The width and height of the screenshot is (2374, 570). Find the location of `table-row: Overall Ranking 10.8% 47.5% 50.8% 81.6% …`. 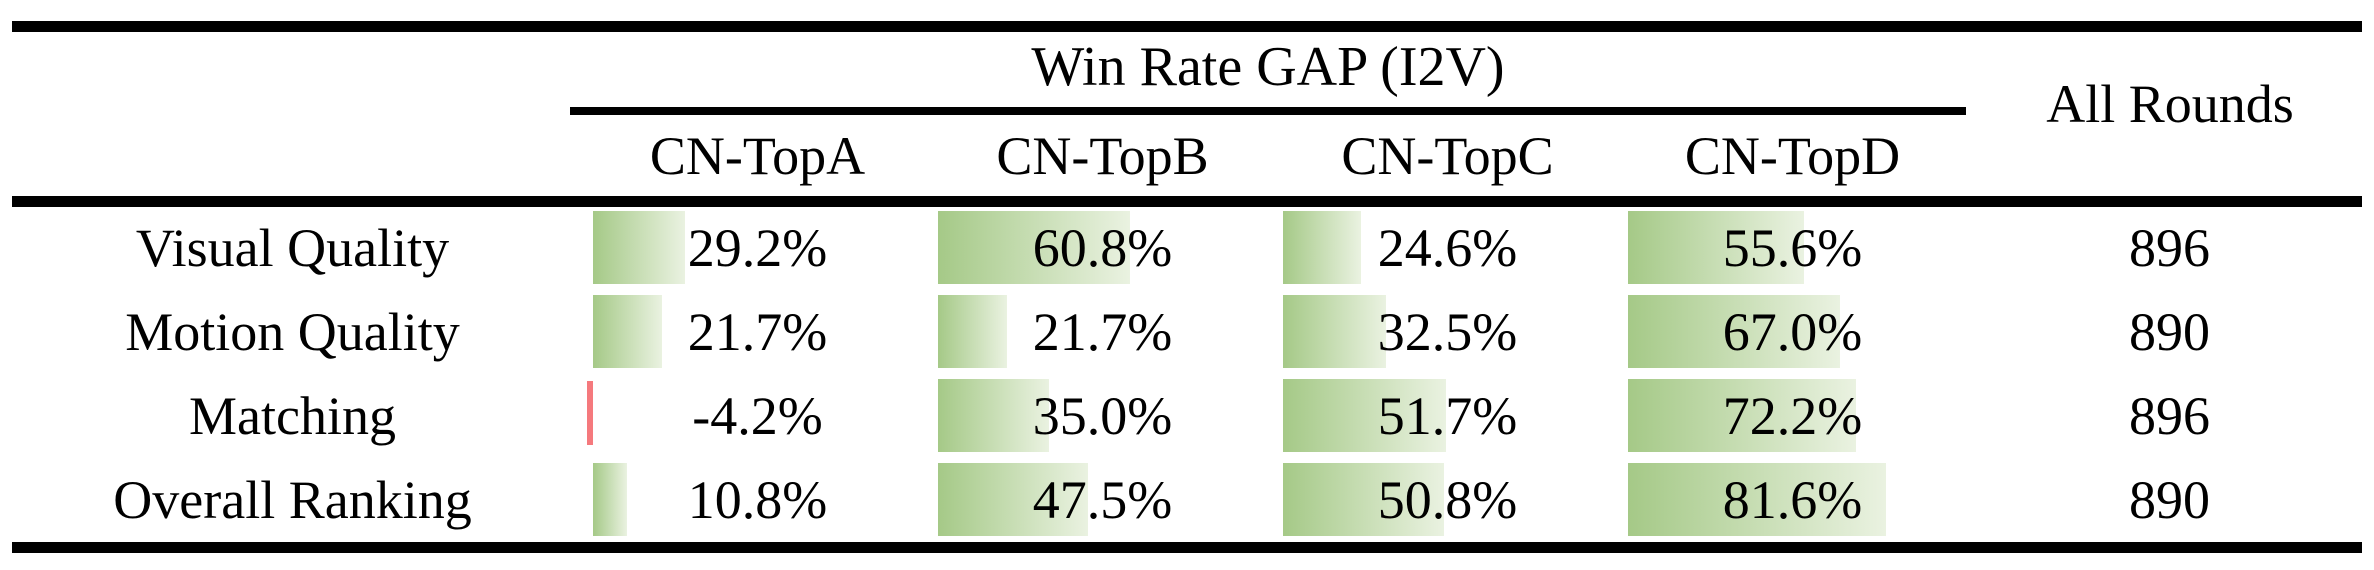

table-row: Overall Ranking 10.8% 47.5% 50.8% 81.6% … is located at coordinates (1187, 500).